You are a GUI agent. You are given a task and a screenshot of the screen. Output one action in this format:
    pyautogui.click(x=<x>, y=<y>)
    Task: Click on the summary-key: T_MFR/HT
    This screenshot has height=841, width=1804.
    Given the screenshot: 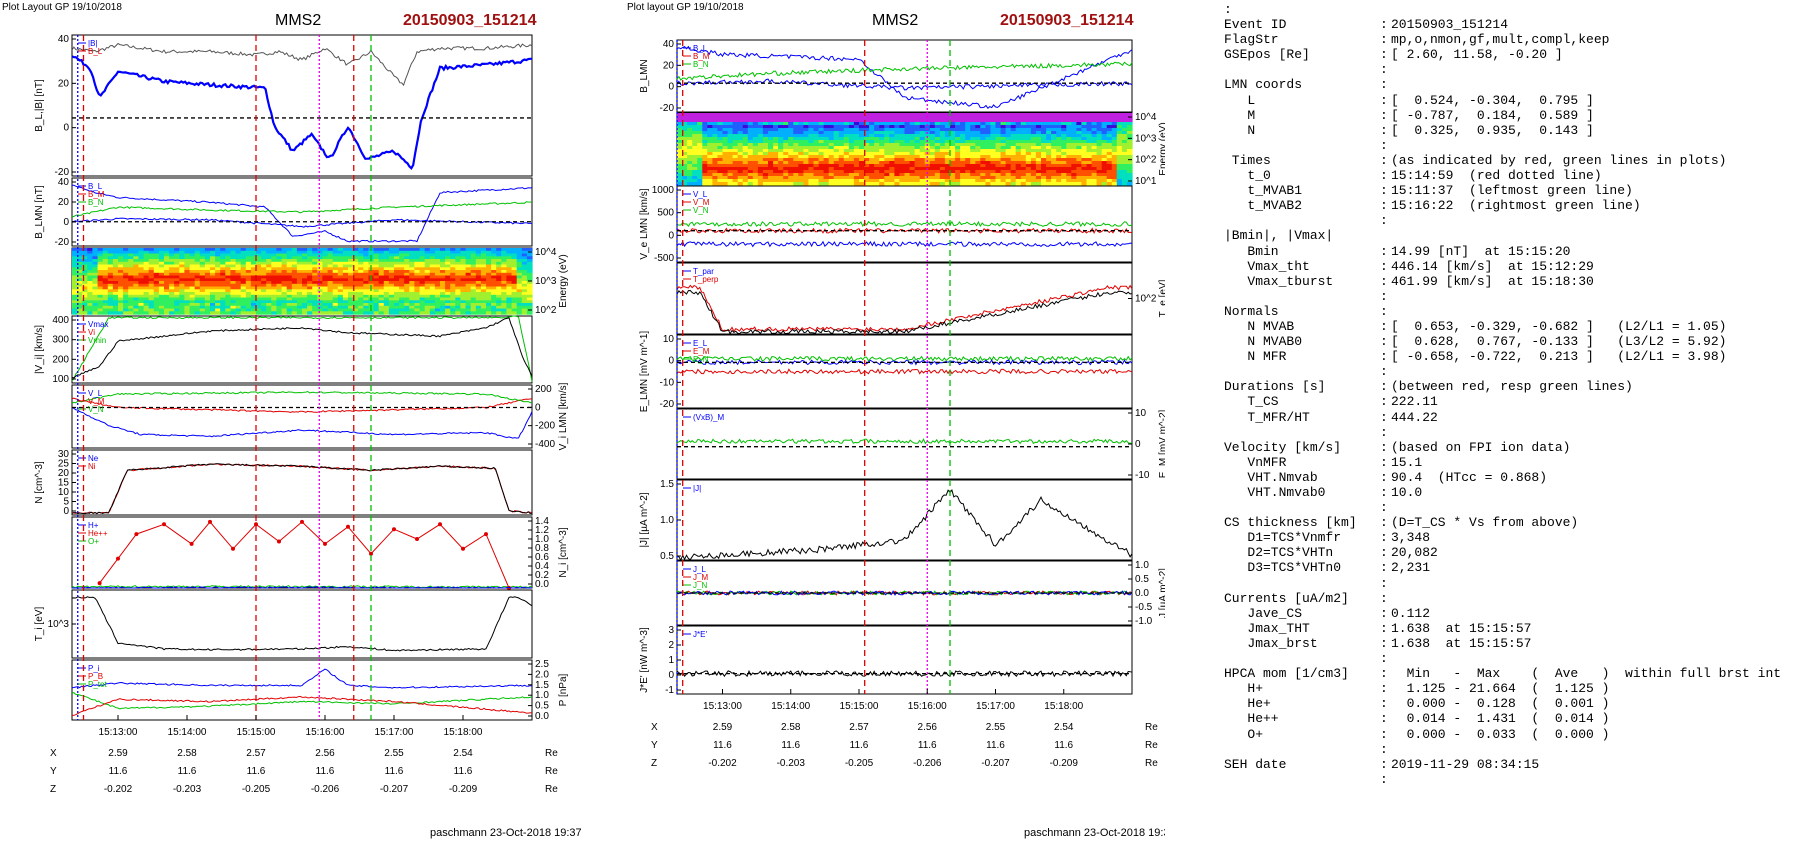 What is the action you would take?
    pyautogui.click(x=1267, y=417)
    